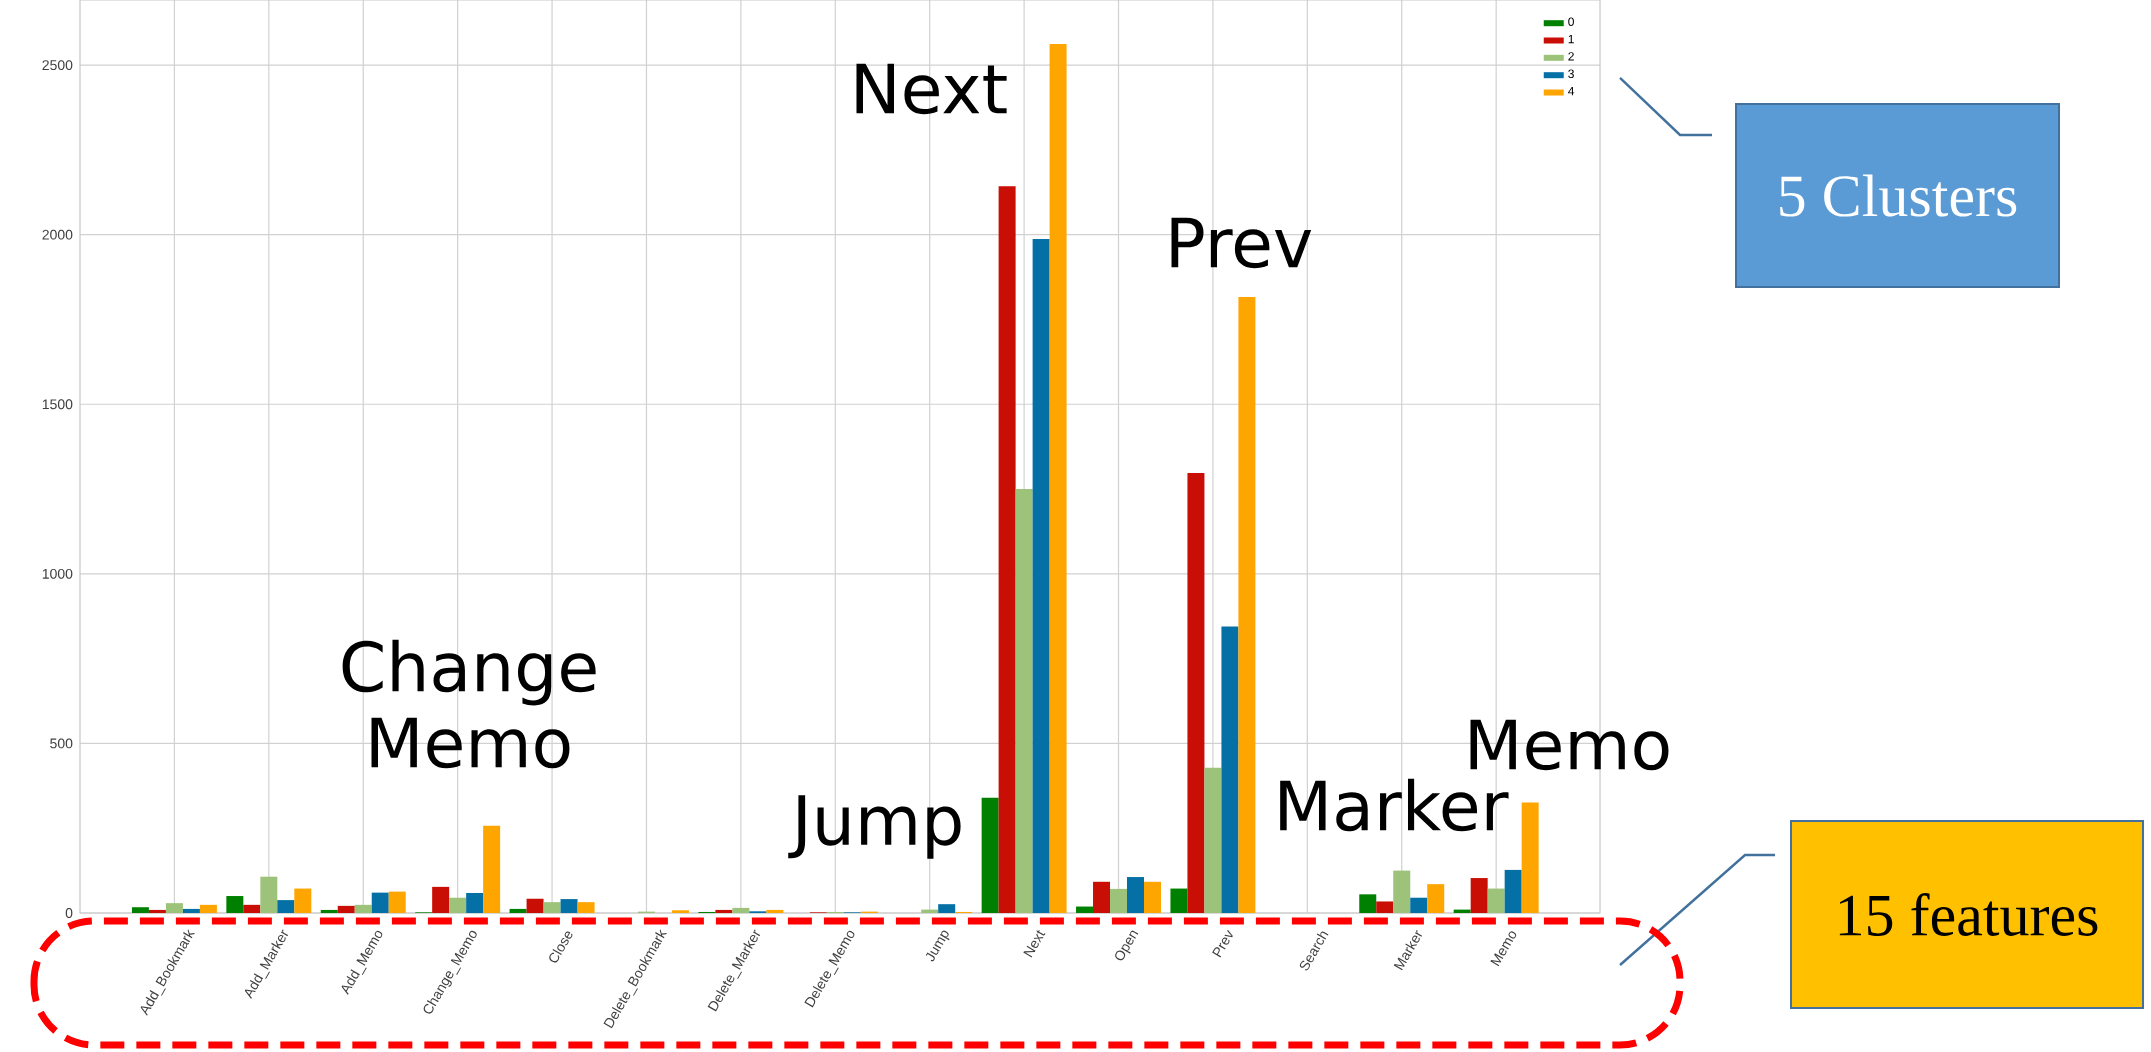 This screenshot has height=1052, width=2151. I want to click on text: 15 features, so click(1968, 914).